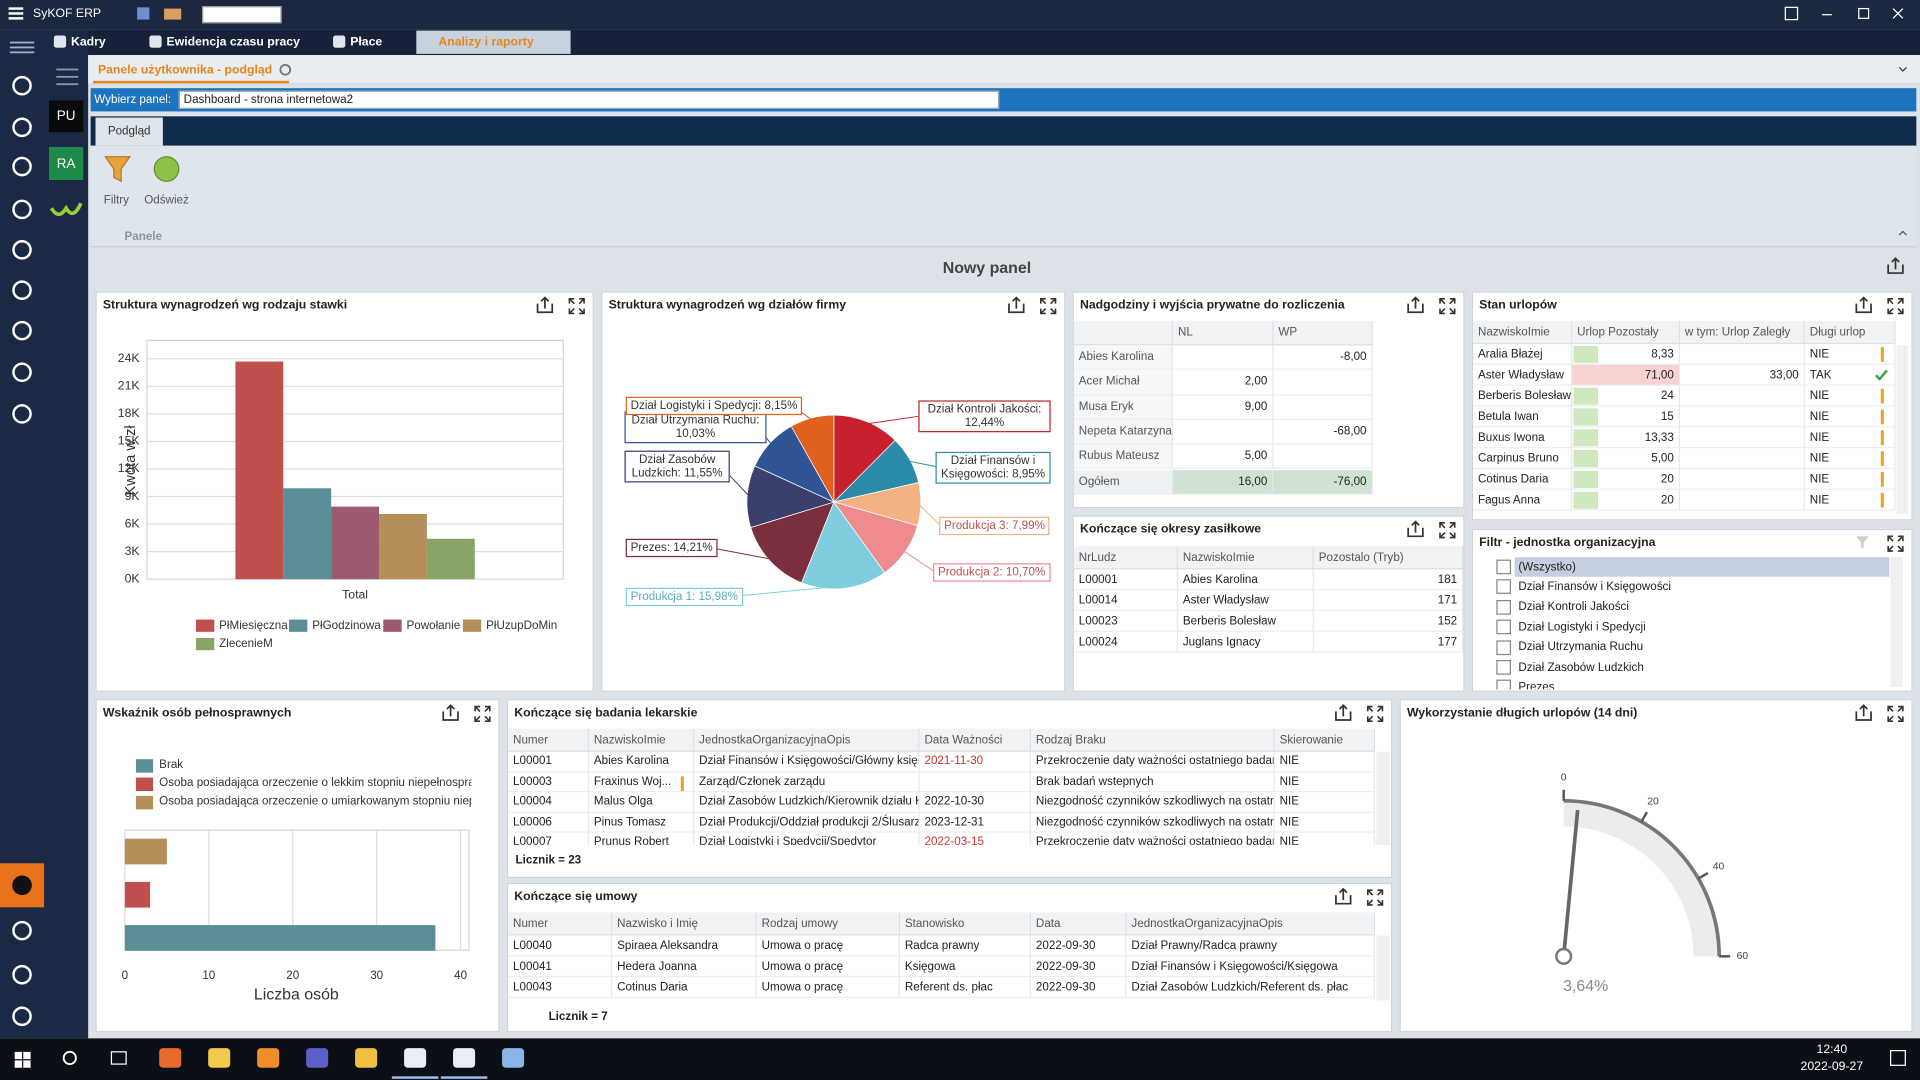 This screenshot has width=1920, height=1080. Describe the element at coordinates (1582, 627) in the screenshot. I see `filter-item: Dział Logistyki i Spedycji` at that location.